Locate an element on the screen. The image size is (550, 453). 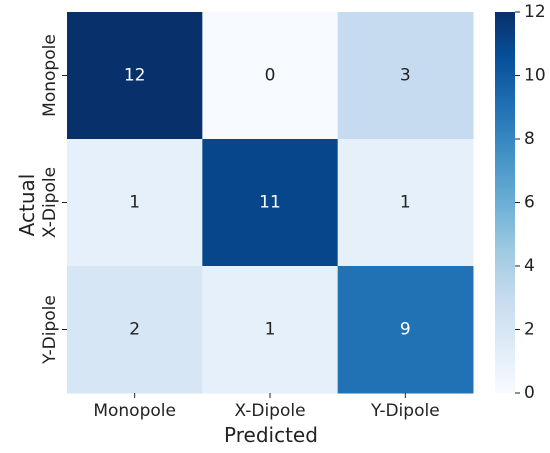
colorbar-tick-label: 2 is located at coordinates (529, 330).